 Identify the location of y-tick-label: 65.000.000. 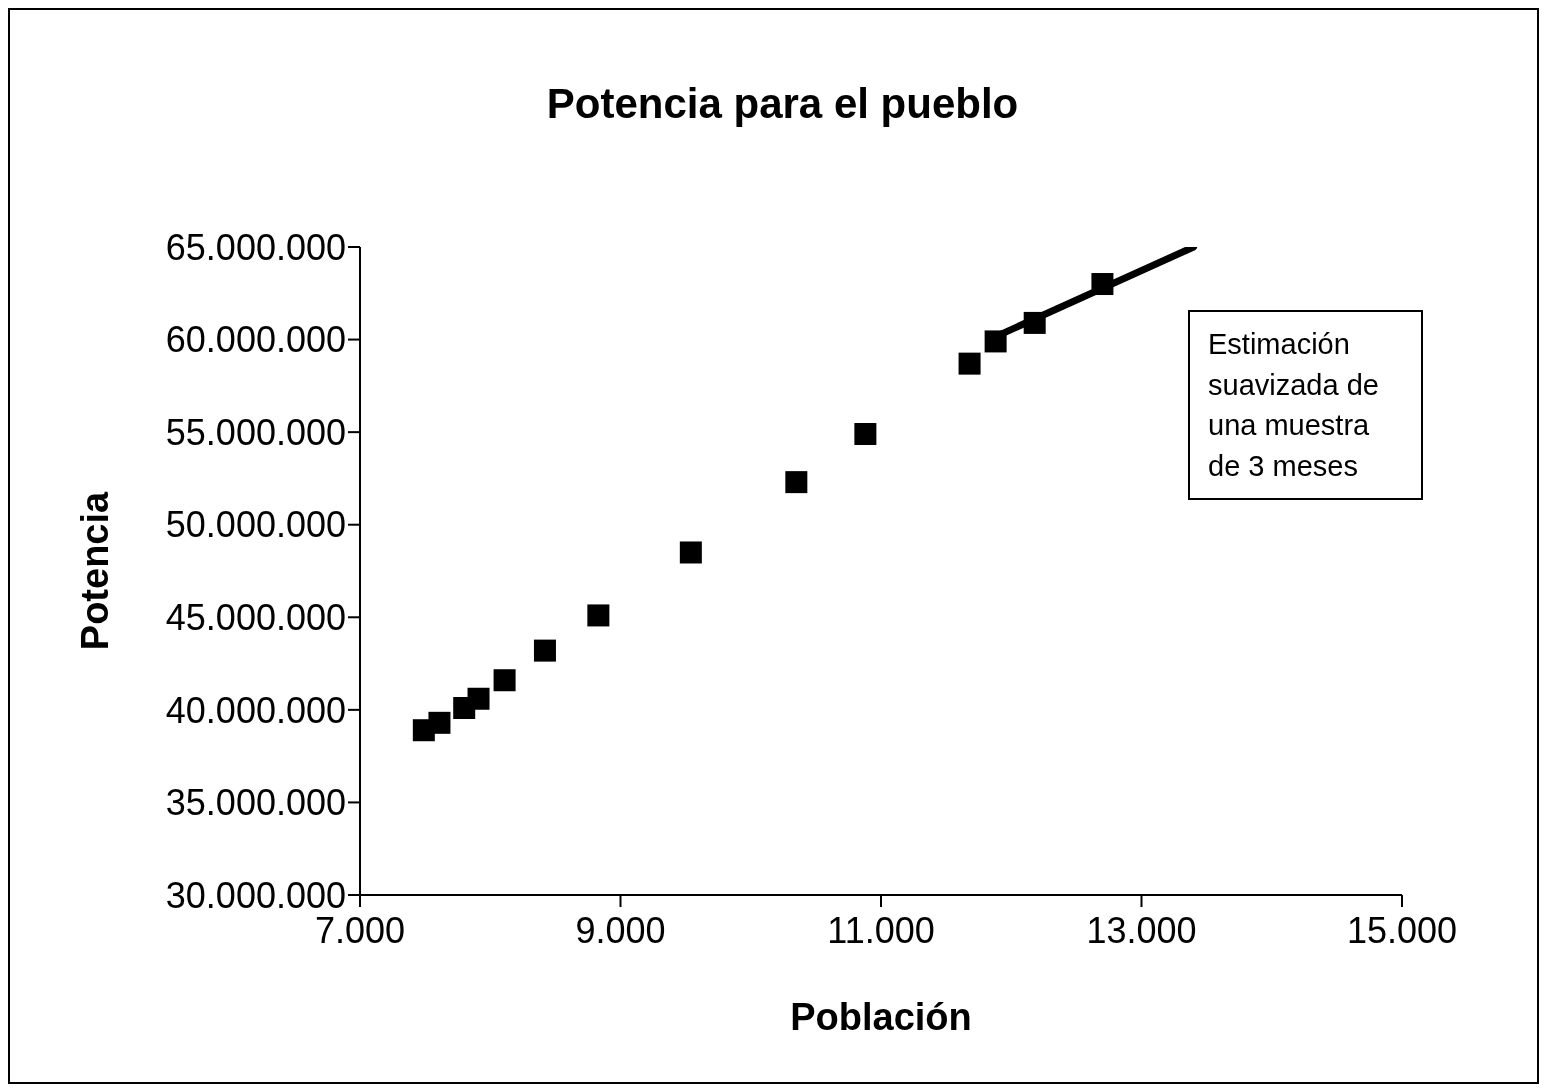
(255, 247).